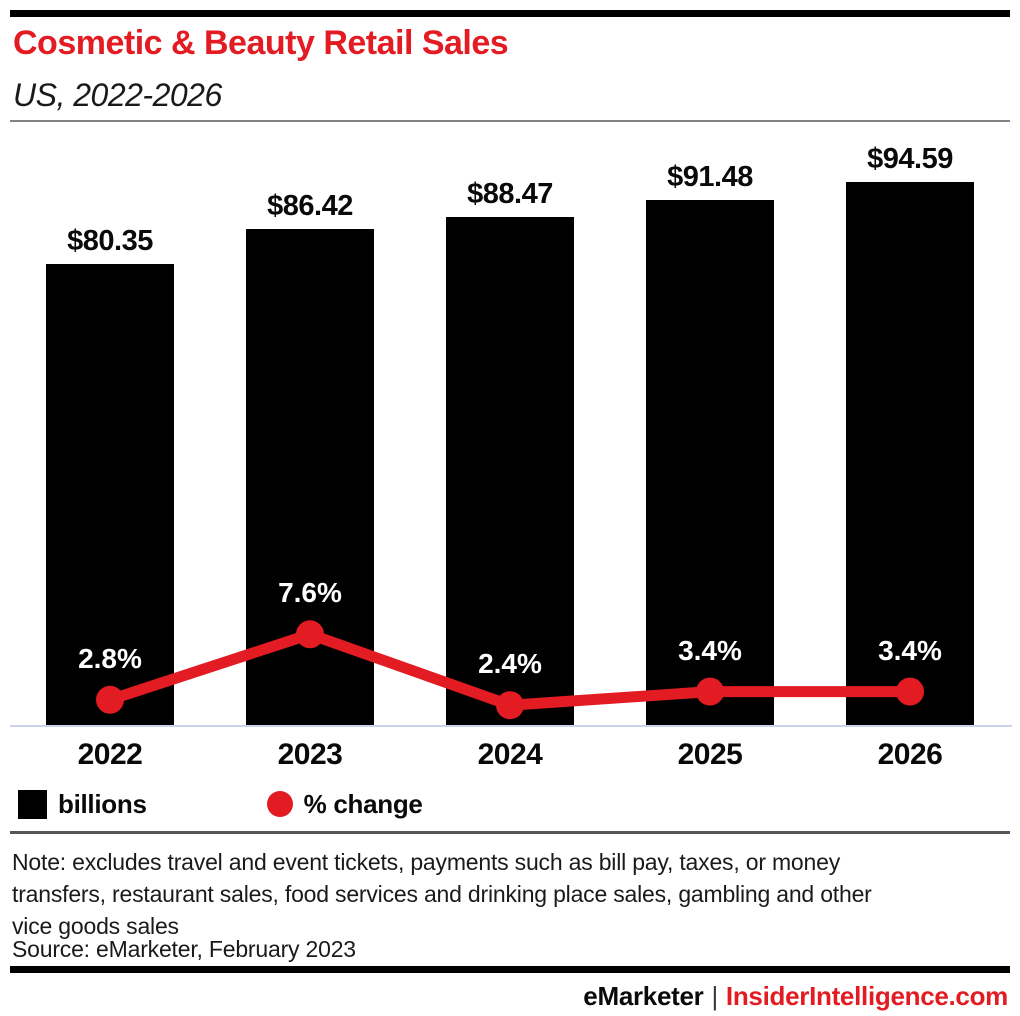 Image resolution: width=1020 pixels, height=1016 pixels. What do you see at coordinates (510, 194) in the screenshot?
I see `bar-value-label: $88.47` at bounding box center [510, 194].